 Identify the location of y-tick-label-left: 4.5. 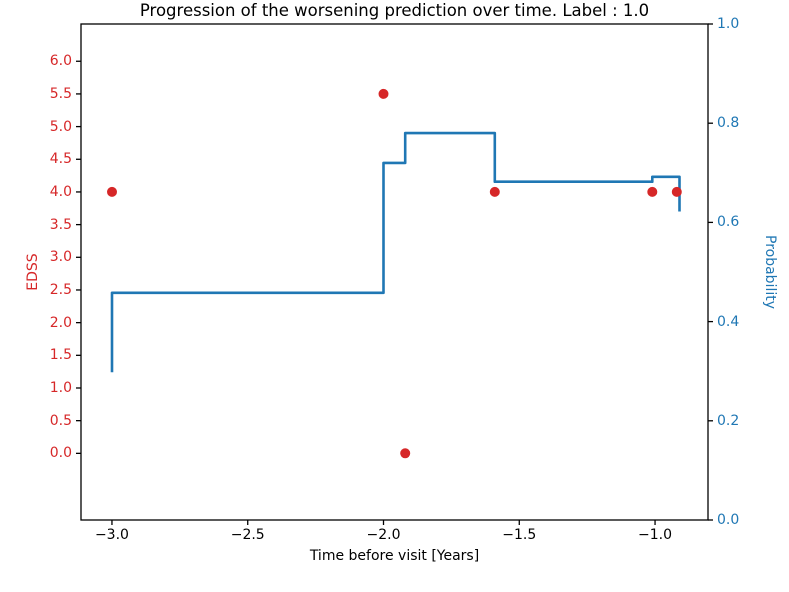
(60, 159).